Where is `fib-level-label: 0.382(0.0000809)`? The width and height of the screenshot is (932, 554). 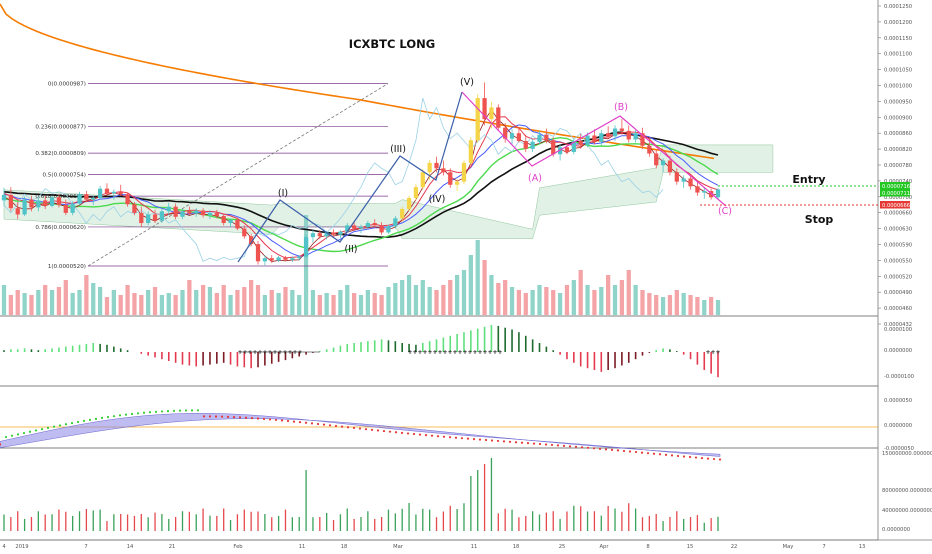 fib-level-label: 0.382(0.0000809) is located at coordinates (60, 154).